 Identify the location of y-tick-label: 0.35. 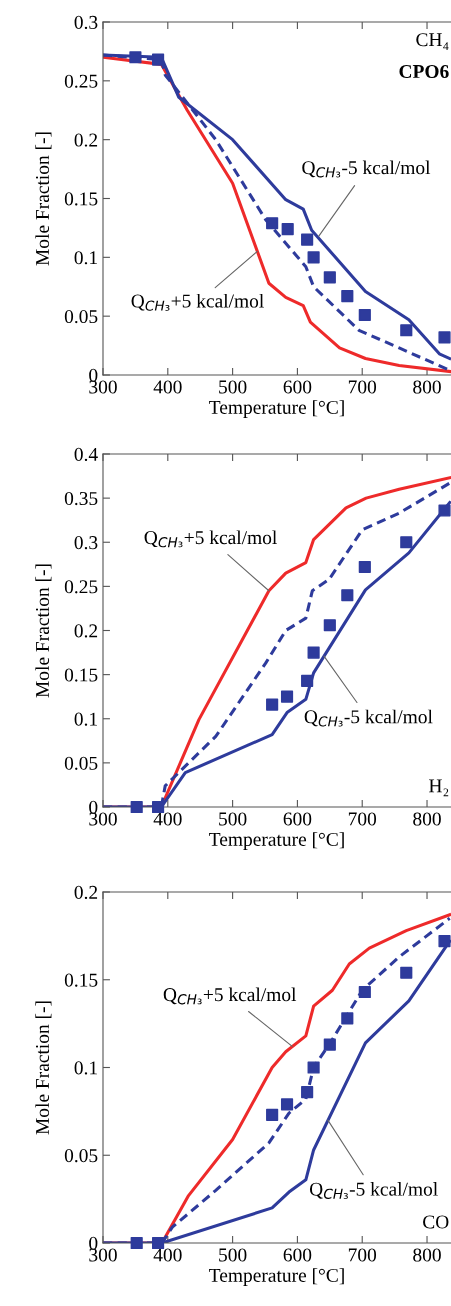
(81, 498).